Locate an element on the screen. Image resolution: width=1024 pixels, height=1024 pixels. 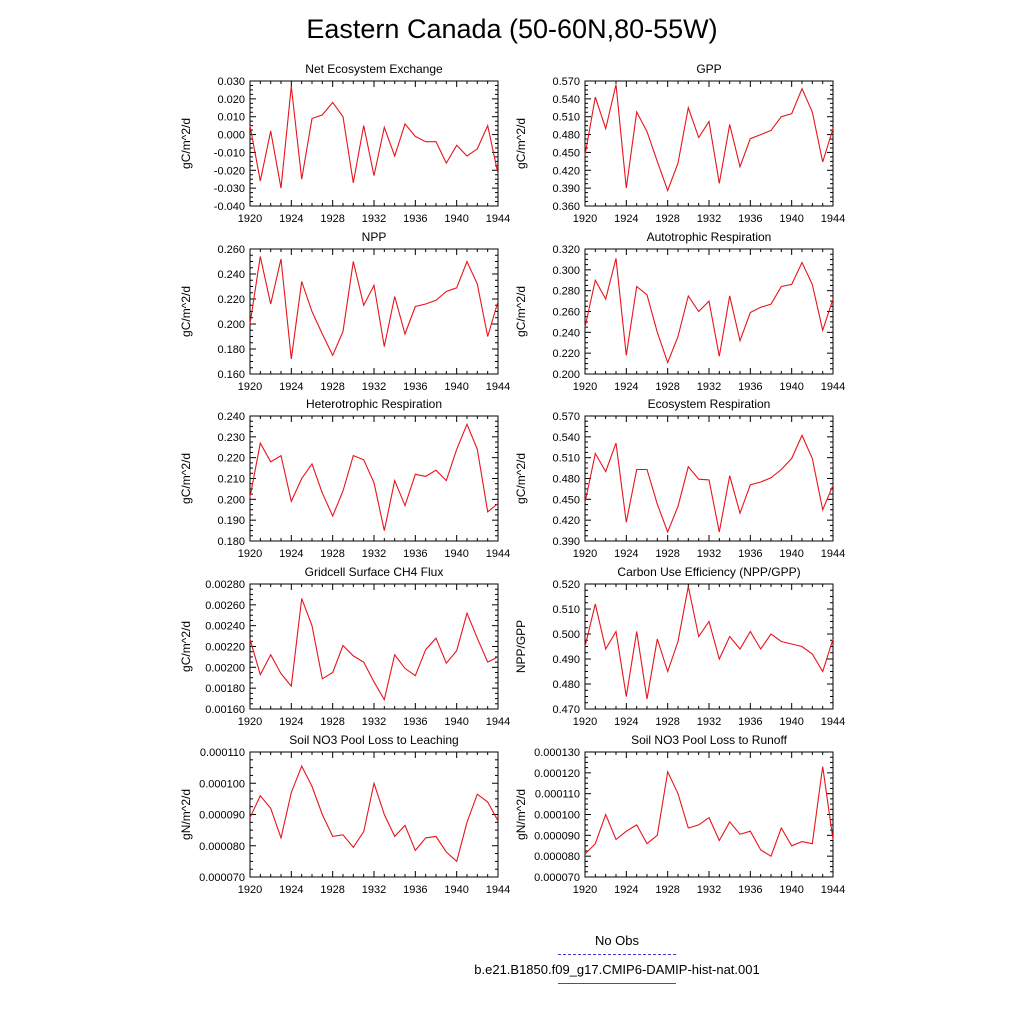
y-tick-label: 0.00200 is located at coordinates (225, 668).